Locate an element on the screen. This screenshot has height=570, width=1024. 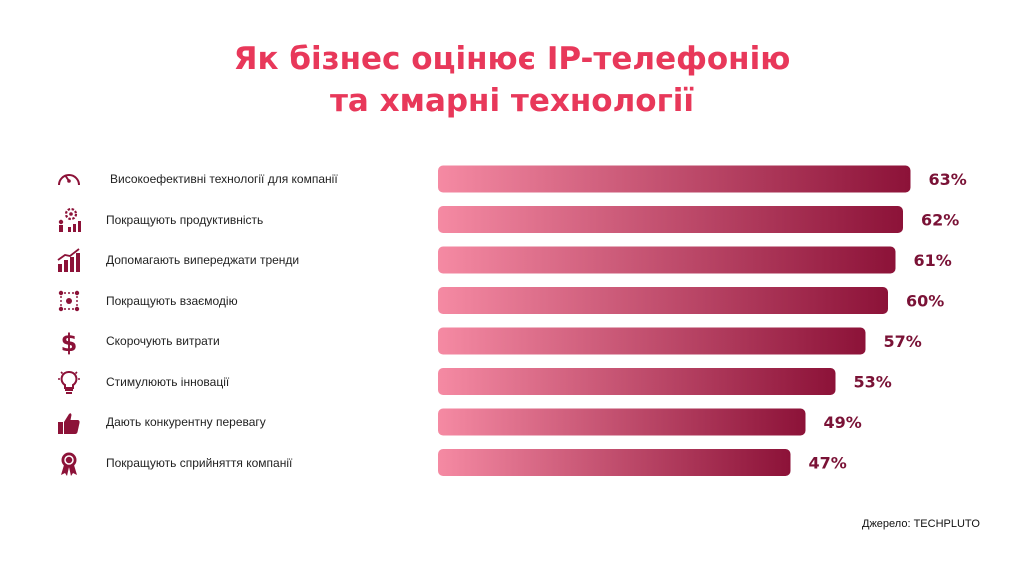
category-label: Покращують сприйняття компанії is located at coordinates (199, 462).